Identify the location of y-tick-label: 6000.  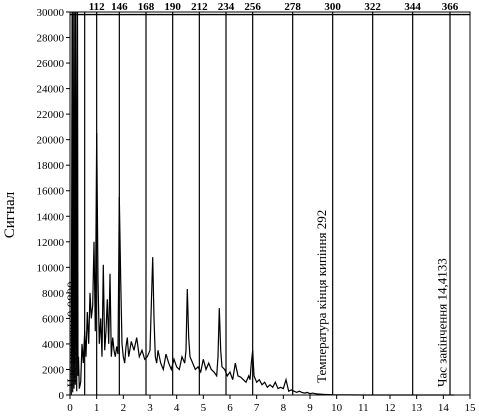
(53, 319).